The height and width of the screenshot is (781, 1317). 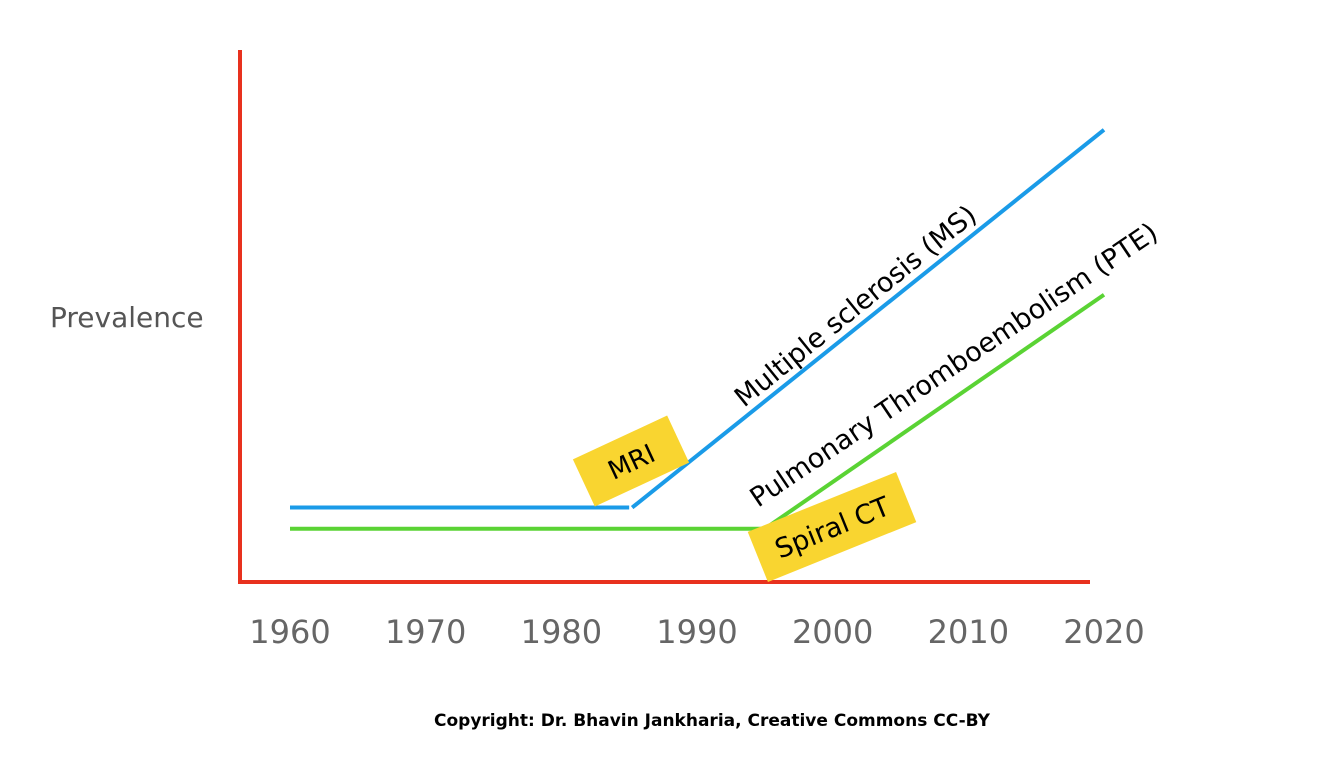 I want to click on annotation-mri: MRI, so click(x=631, y=461).